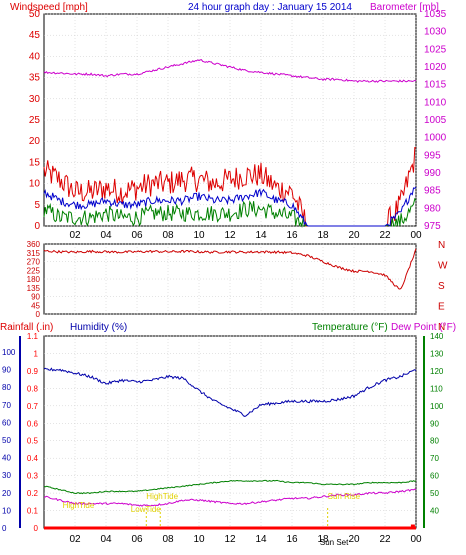 The image size is (466, 555). Describe the element at coordinates (245, 235) in the screenshot. I see `wind-x-axis: 02 04 06 08 10 12 14 16 18 20 22 00` at that location.